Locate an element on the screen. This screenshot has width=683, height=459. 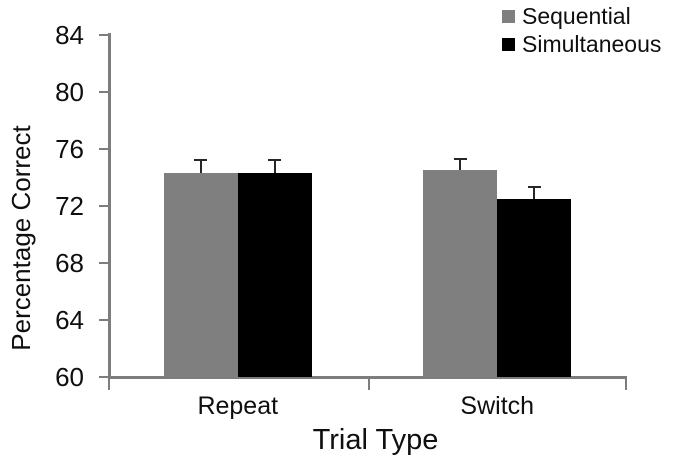
legend-swatch-simultaneous is located at coordinates (508, 44).